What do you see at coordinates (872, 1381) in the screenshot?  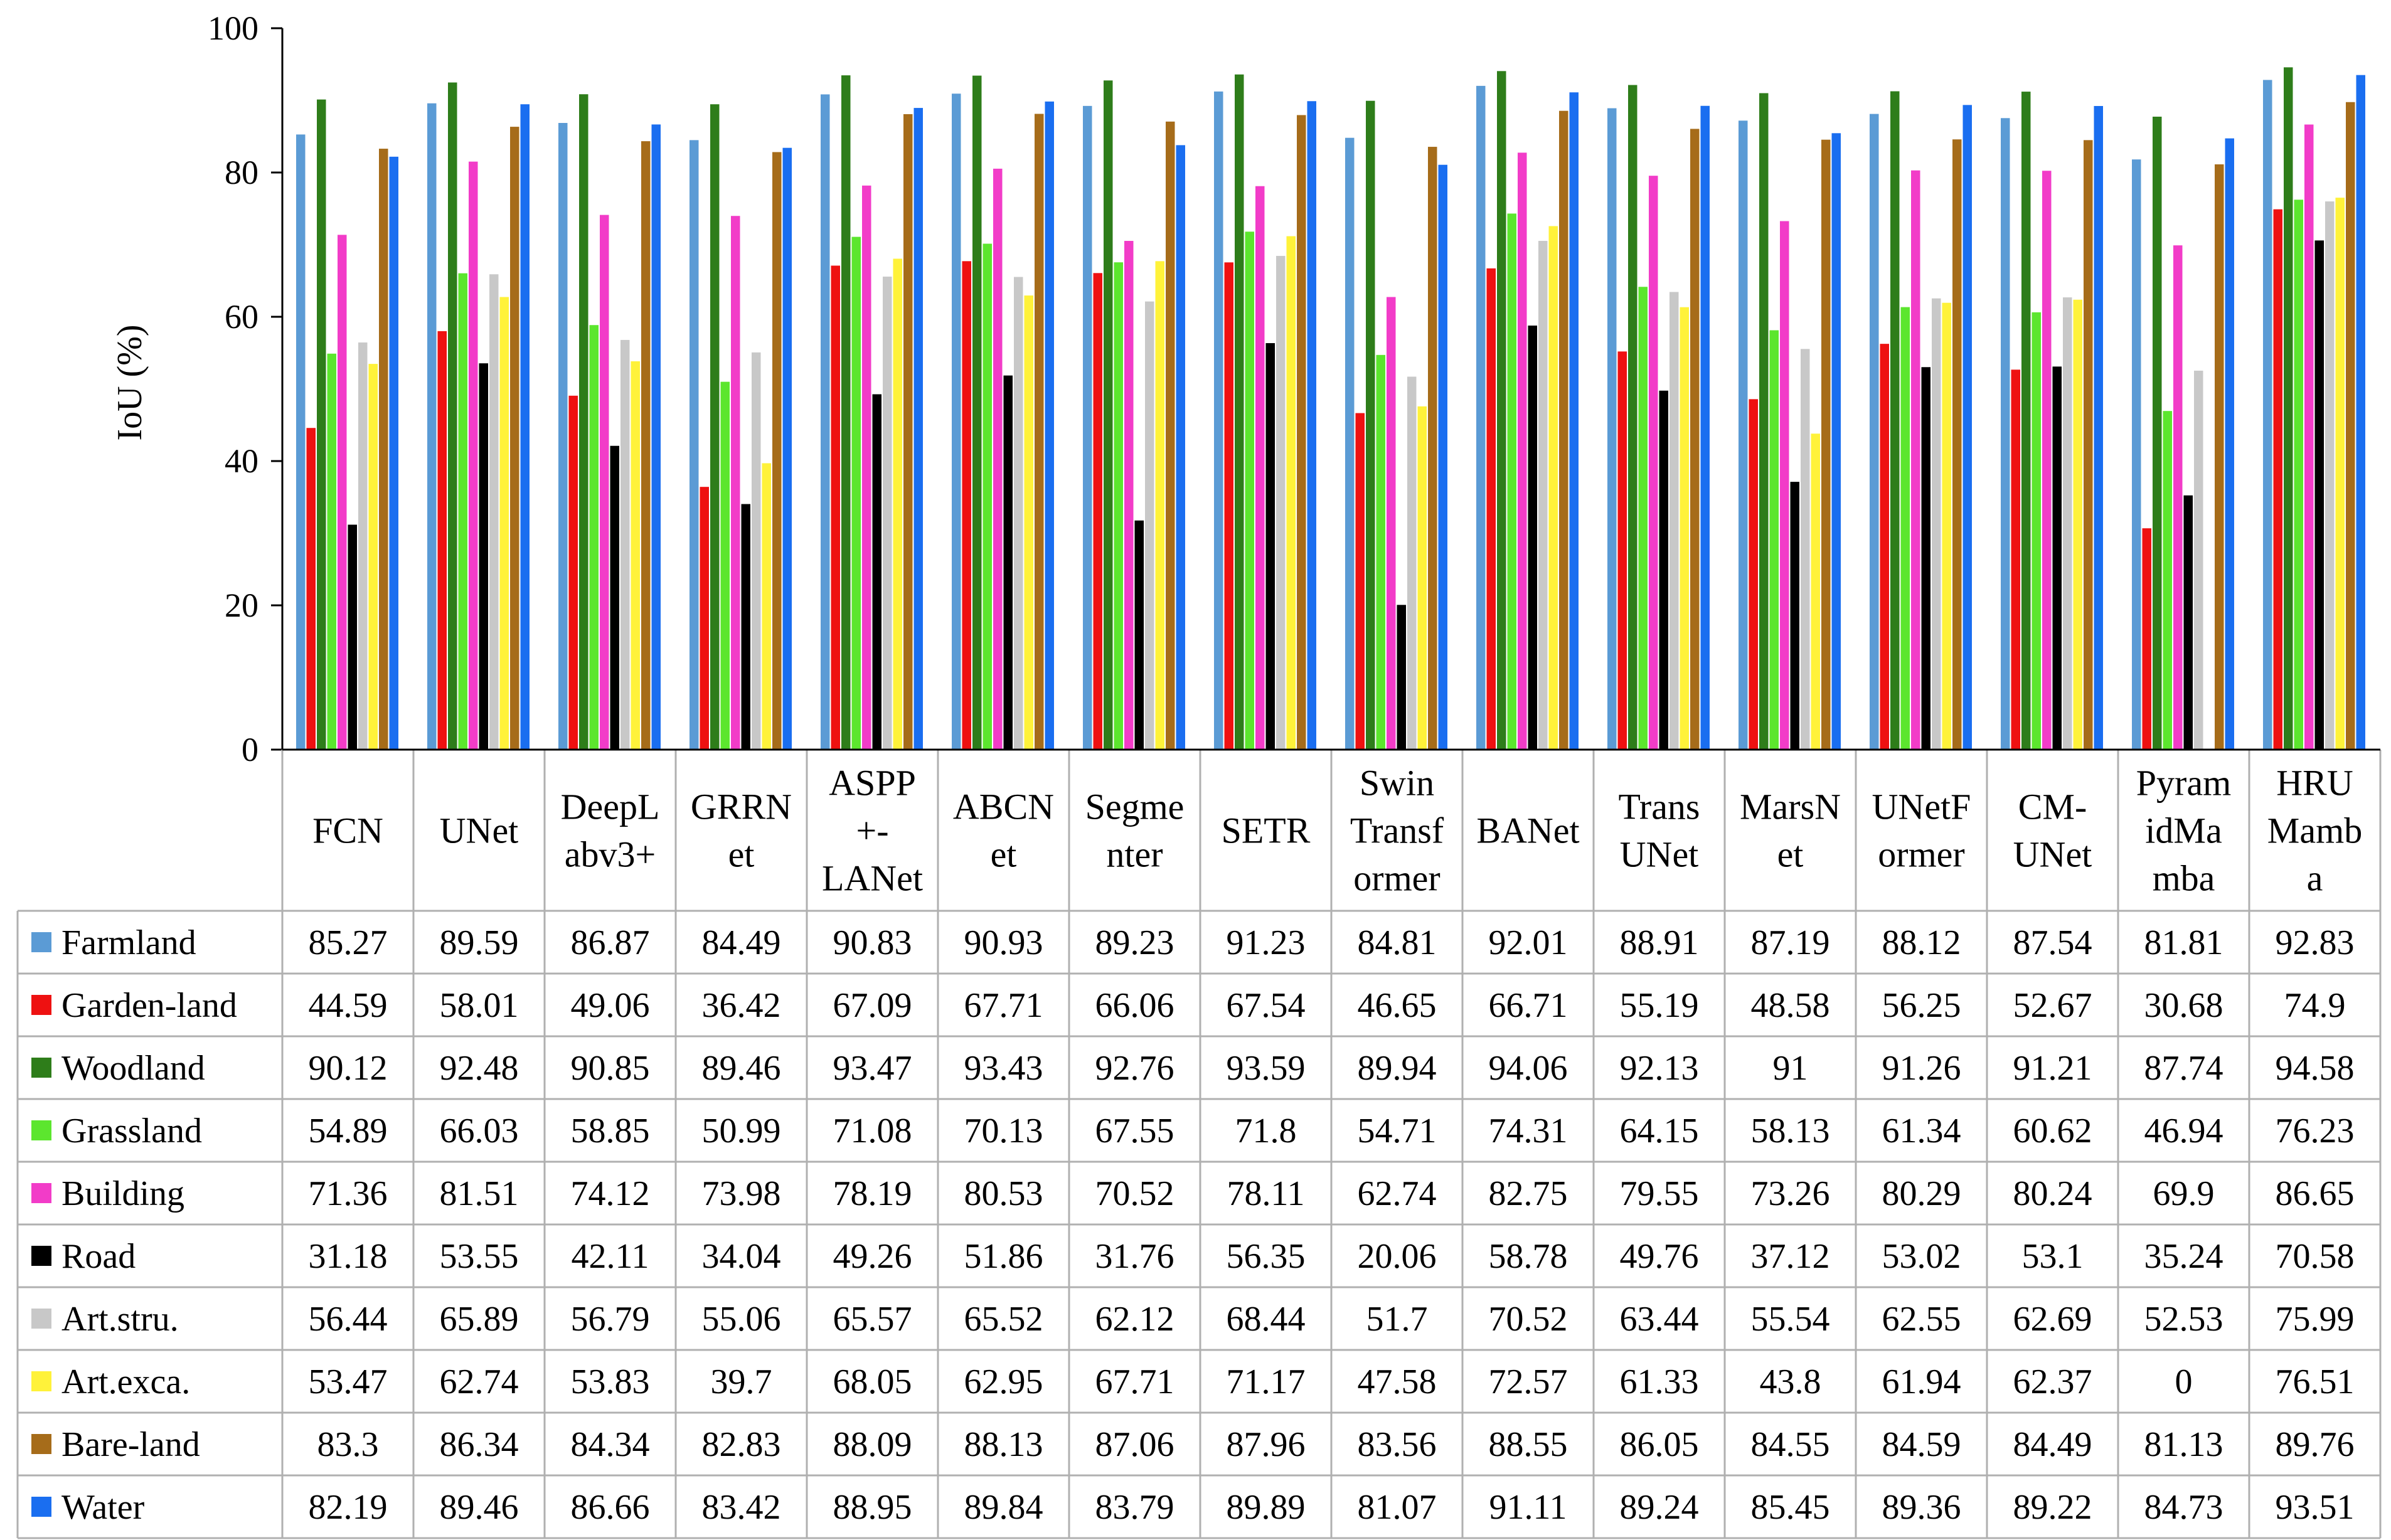 I see `table-cell-value: 68.05` at bounding box center [872, 1381].